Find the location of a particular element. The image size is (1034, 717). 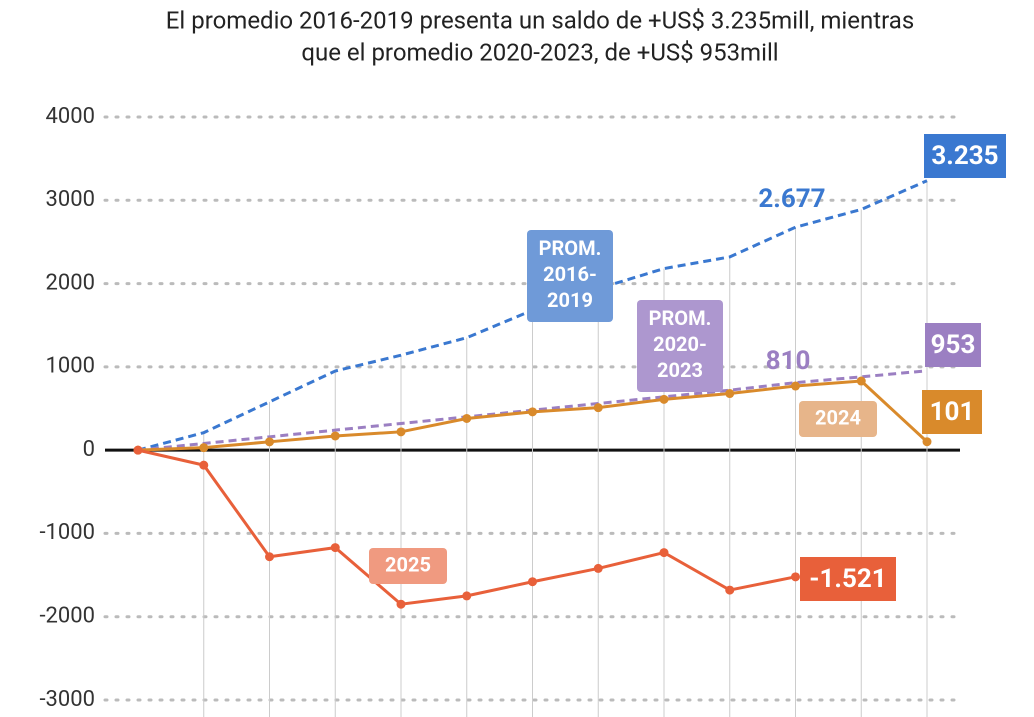

y-tick-label: 1000 is located at coordinates (70, 366).